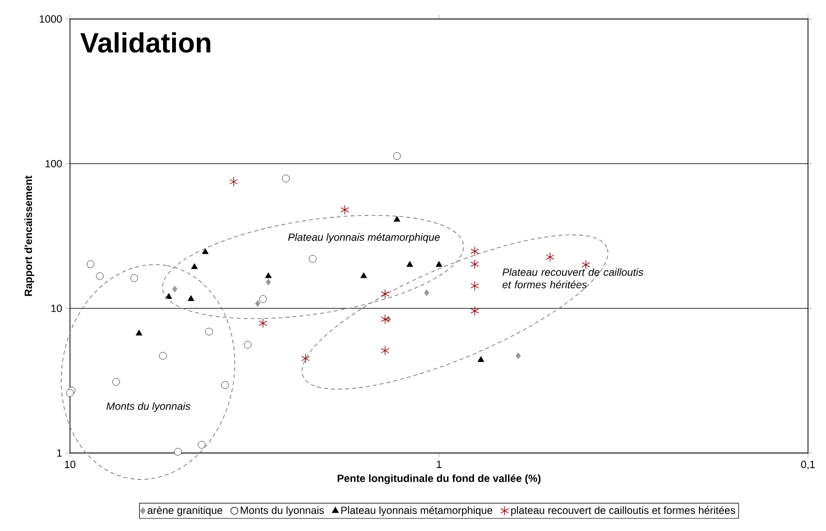  Describe the element at coordinates (364, 238) in the screenshot. I see `annotation: Plateau lyonnais métamorphique` at that location.